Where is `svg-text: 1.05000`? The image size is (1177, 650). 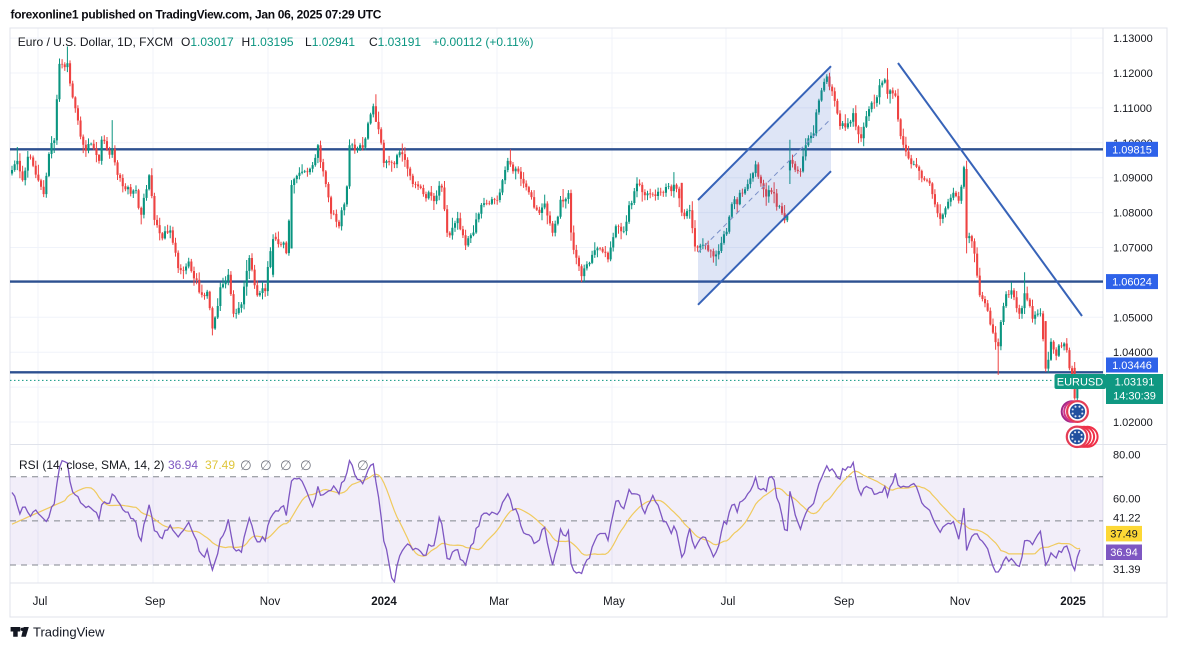 svg-text: 1.05000 is located at coordinates (1133, 318).